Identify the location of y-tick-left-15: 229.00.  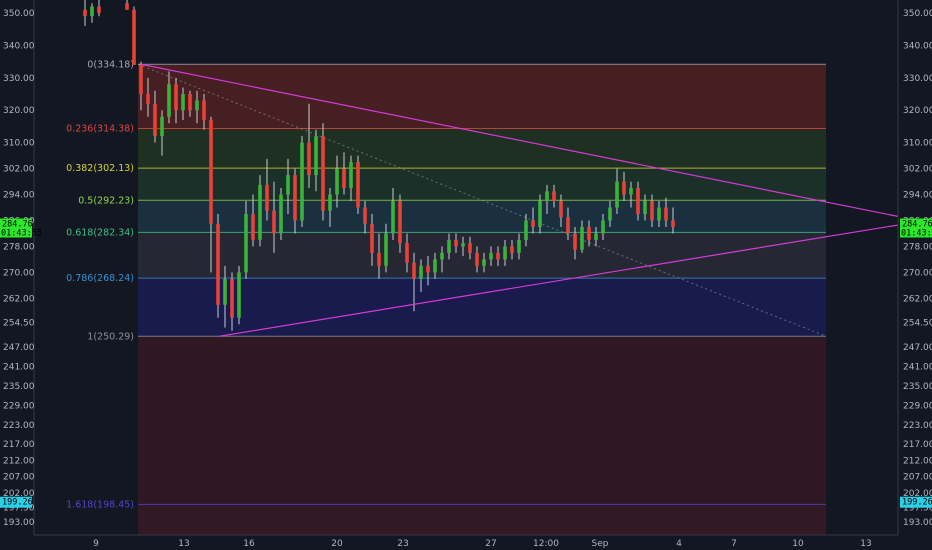
(19, 406).